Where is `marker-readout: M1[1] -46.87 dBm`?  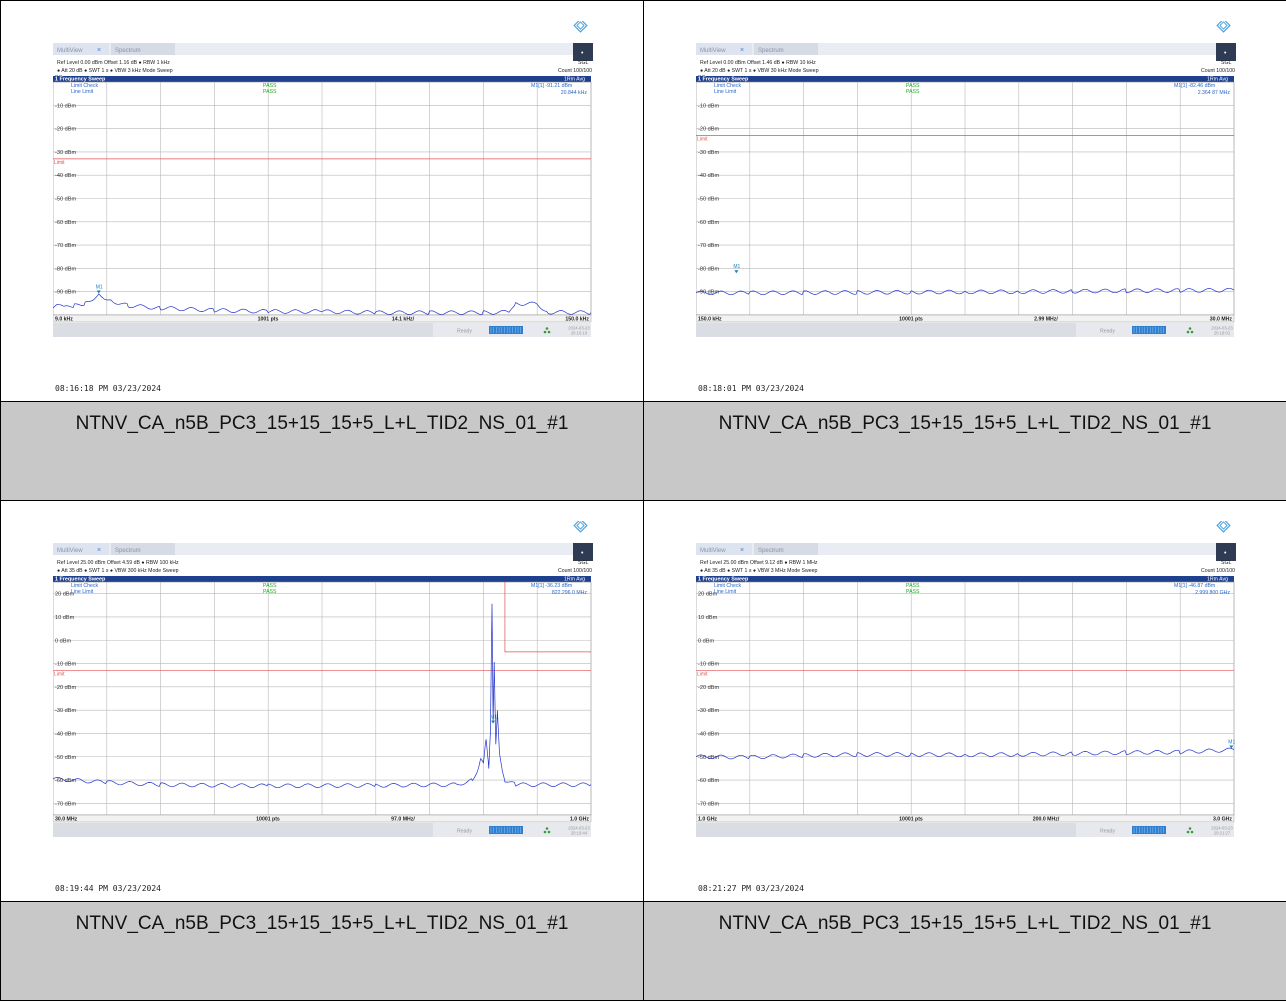
marker-readout: M1[1] -46.87 dBm is located at coordinates (1194, 586).